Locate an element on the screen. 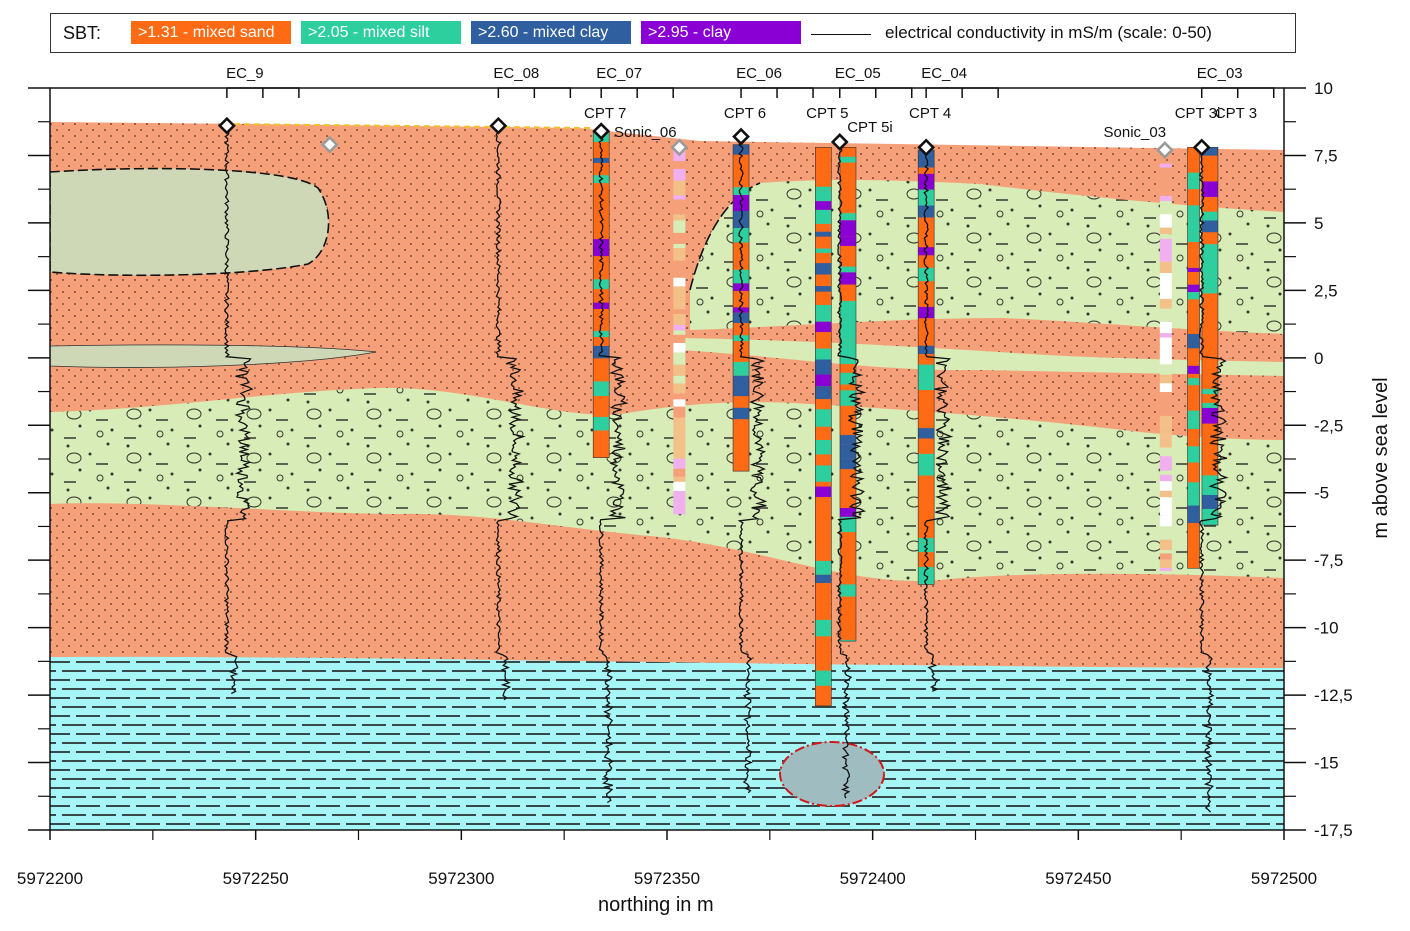  ec-label: EC_06 is located at coordinates (759, 73).